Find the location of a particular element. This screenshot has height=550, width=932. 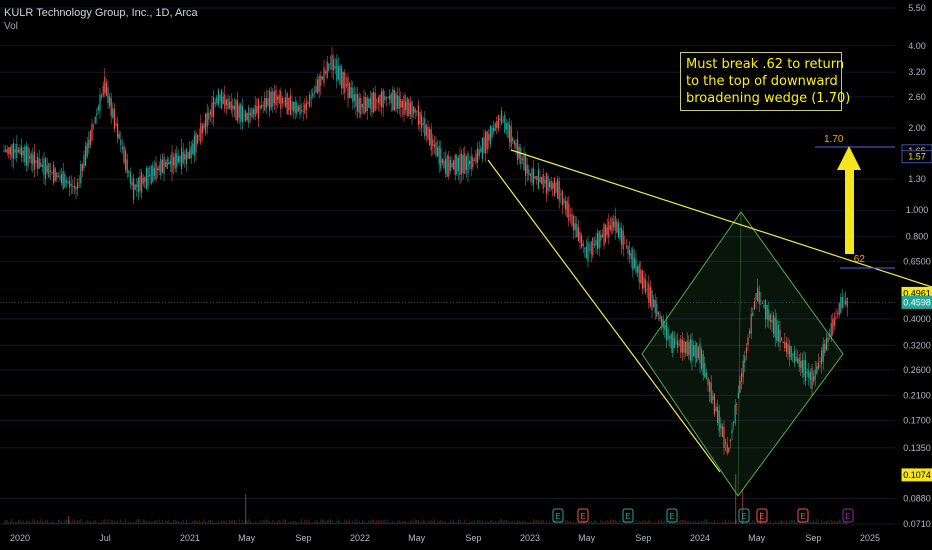

price-badge-bg is located at coordinates (916, 157).